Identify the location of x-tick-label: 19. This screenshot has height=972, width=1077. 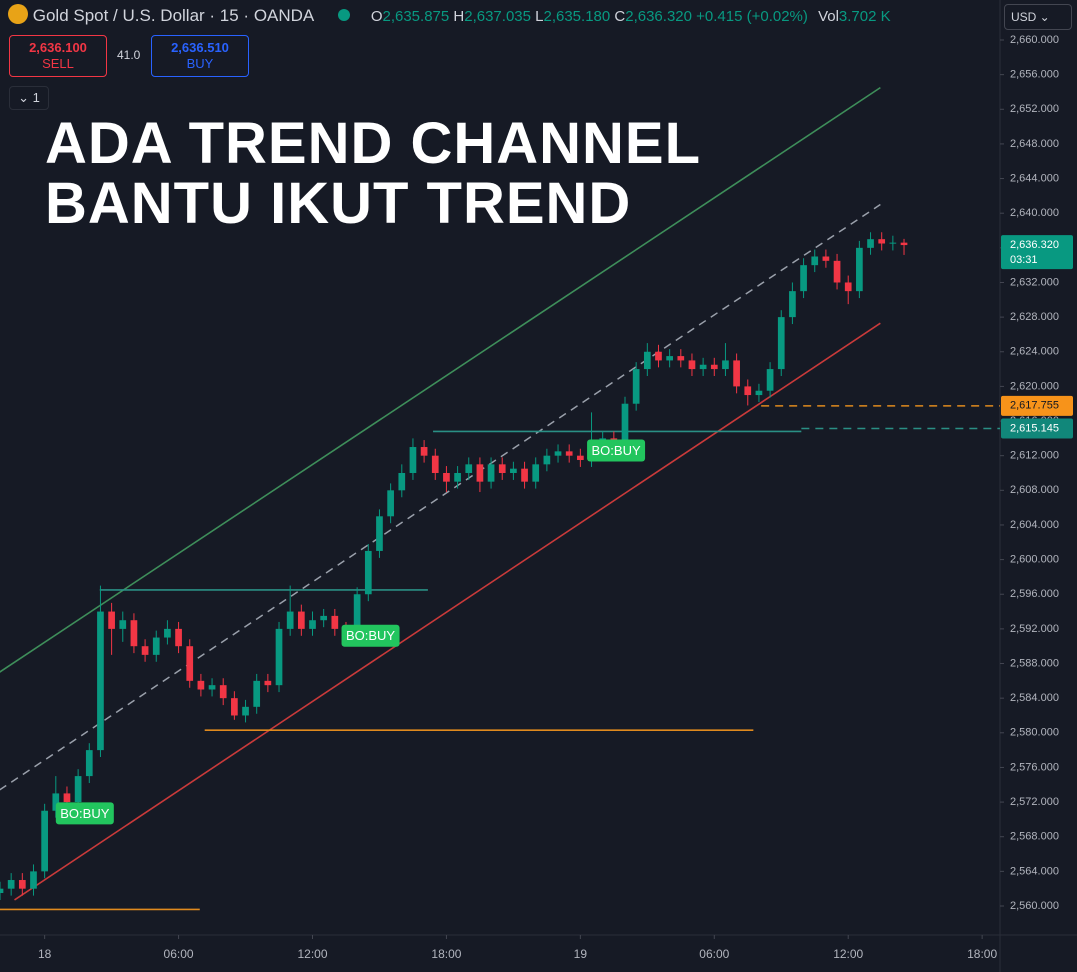
(581, 954).